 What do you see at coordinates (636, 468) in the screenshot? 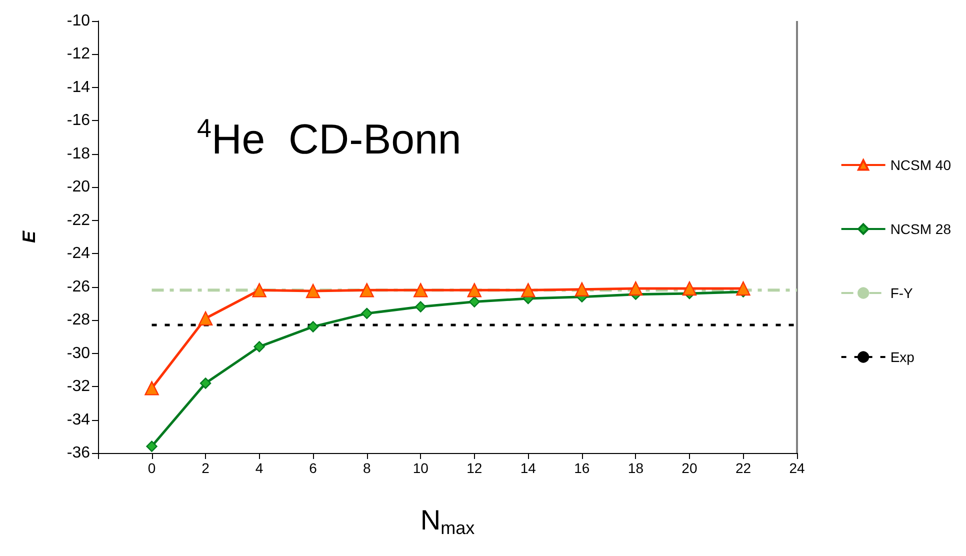
I see `x-tick-label: 18` at bounding box center [636, 468].